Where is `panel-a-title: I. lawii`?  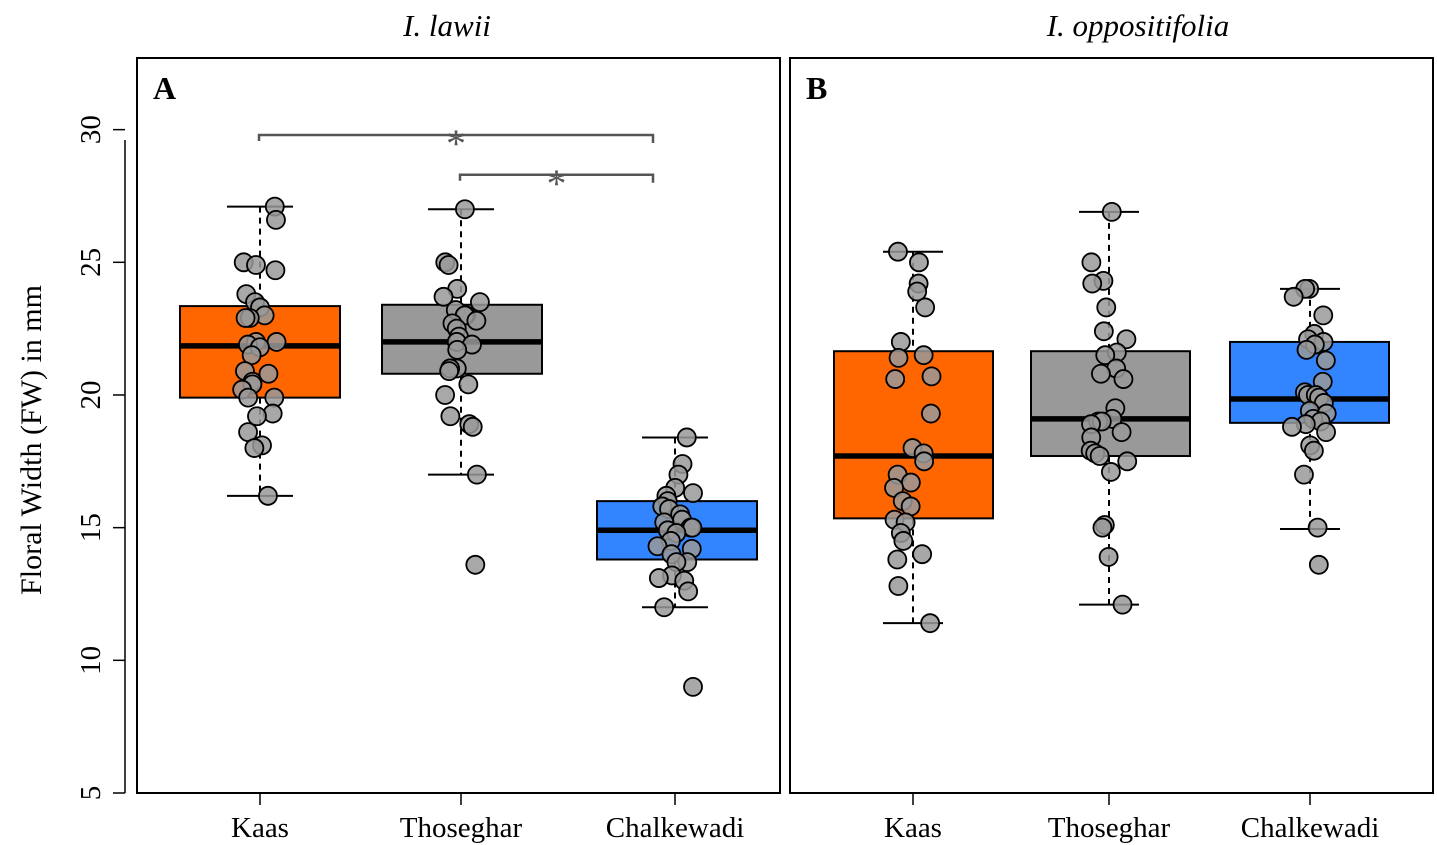
panel-a-title: I. lawii is located at coordinates (446, 25).